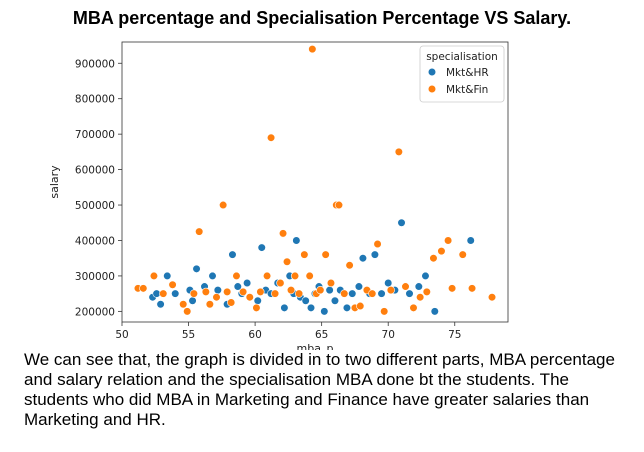 The height and width of the screenshot is (452, 644). I want to click on legend: specialisation Mkt&HR Mkt&Fin, so click(462, 74).